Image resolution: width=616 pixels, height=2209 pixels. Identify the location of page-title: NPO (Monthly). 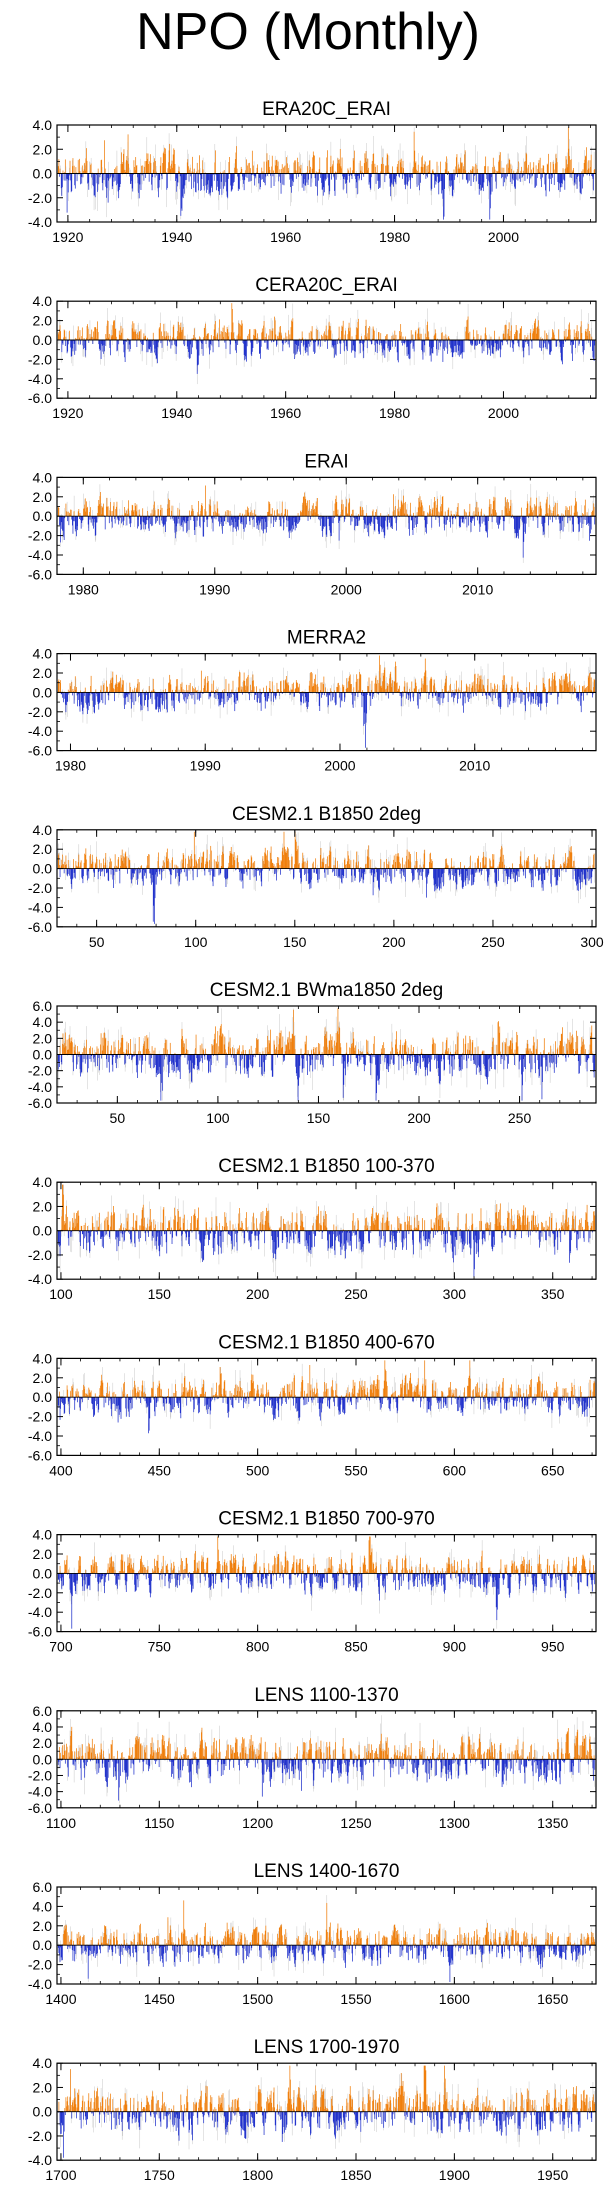
(308, 32).